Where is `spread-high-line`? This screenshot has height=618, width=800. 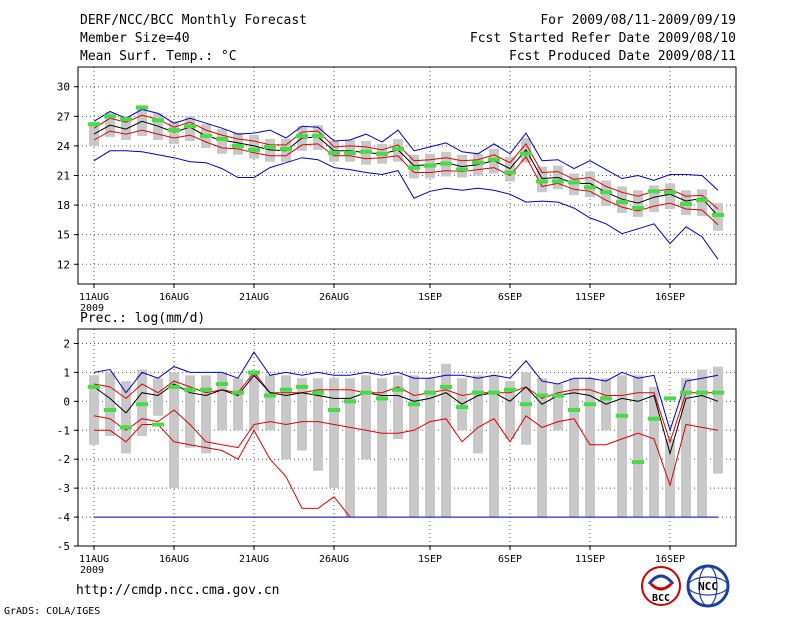 spread-high-line is located at coordinates (405, 407).